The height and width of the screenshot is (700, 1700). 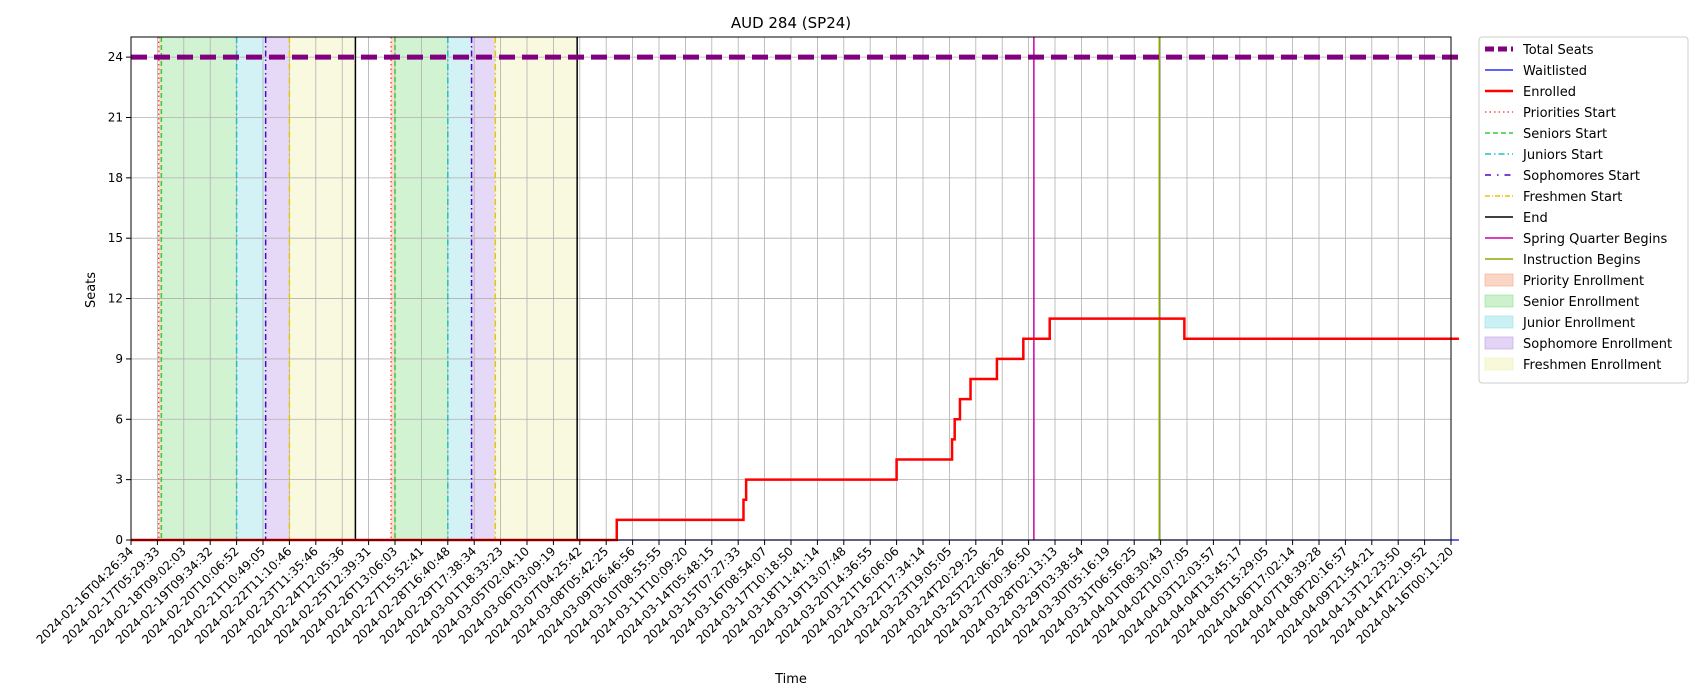 I want to click on chart-title: AUD 284 (SP24), so click(x=791, y=23).